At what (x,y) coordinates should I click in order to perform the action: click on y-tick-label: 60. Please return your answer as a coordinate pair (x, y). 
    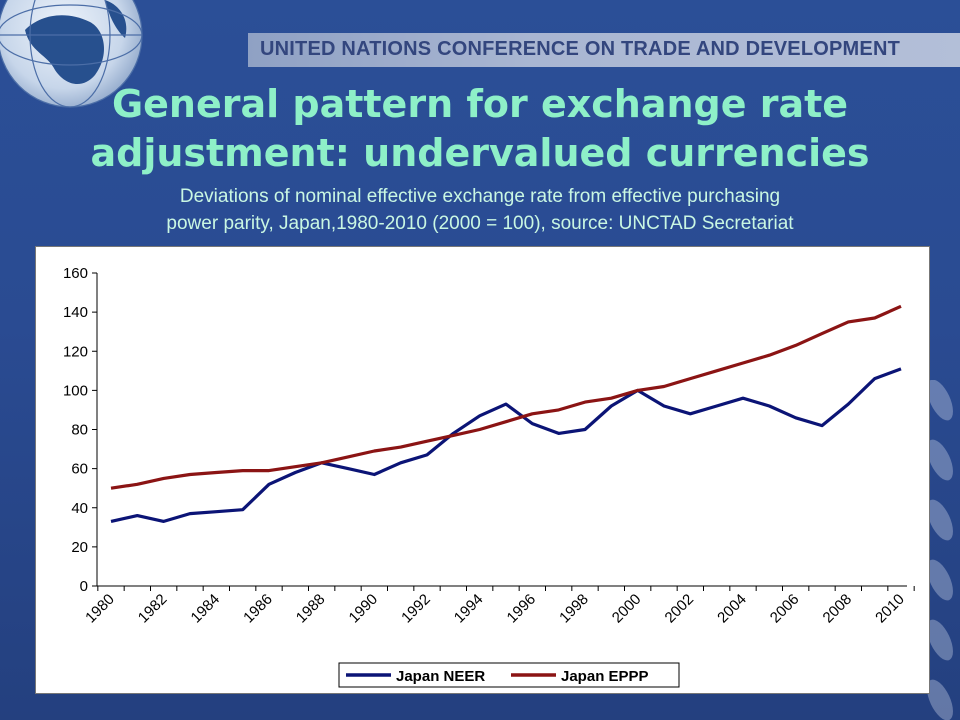
    Looking at the image, I should click on (79, 469).